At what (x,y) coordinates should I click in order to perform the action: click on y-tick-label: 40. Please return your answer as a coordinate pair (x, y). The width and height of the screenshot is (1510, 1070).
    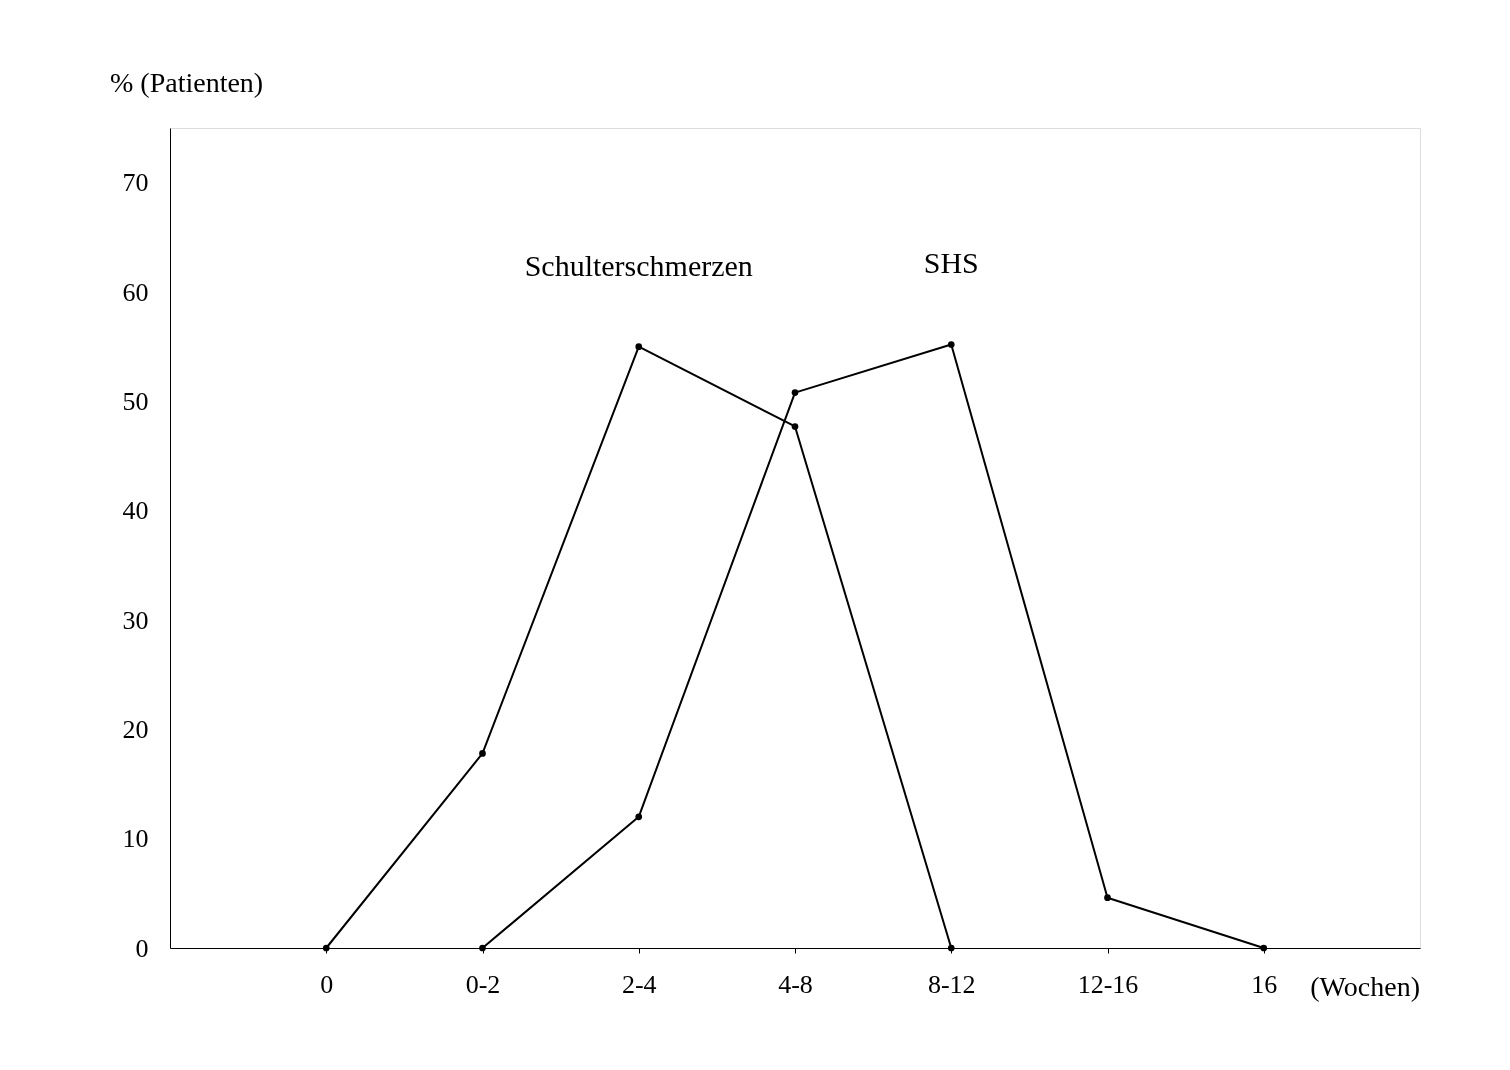
    Looking at the image, I should click on (135, 511).